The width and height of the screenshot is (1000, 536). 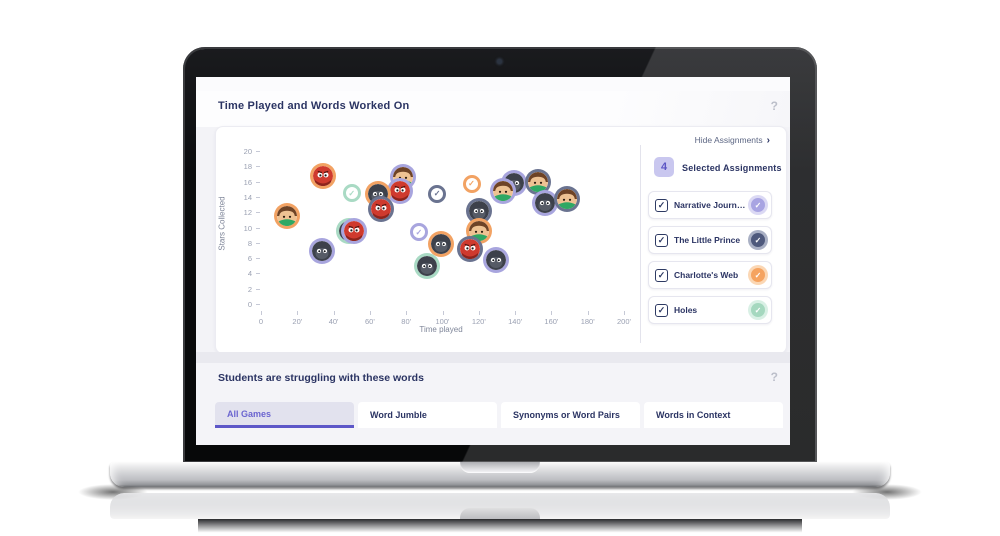 I want to click on assignment-label: Holes, so click(x=686, y=310).